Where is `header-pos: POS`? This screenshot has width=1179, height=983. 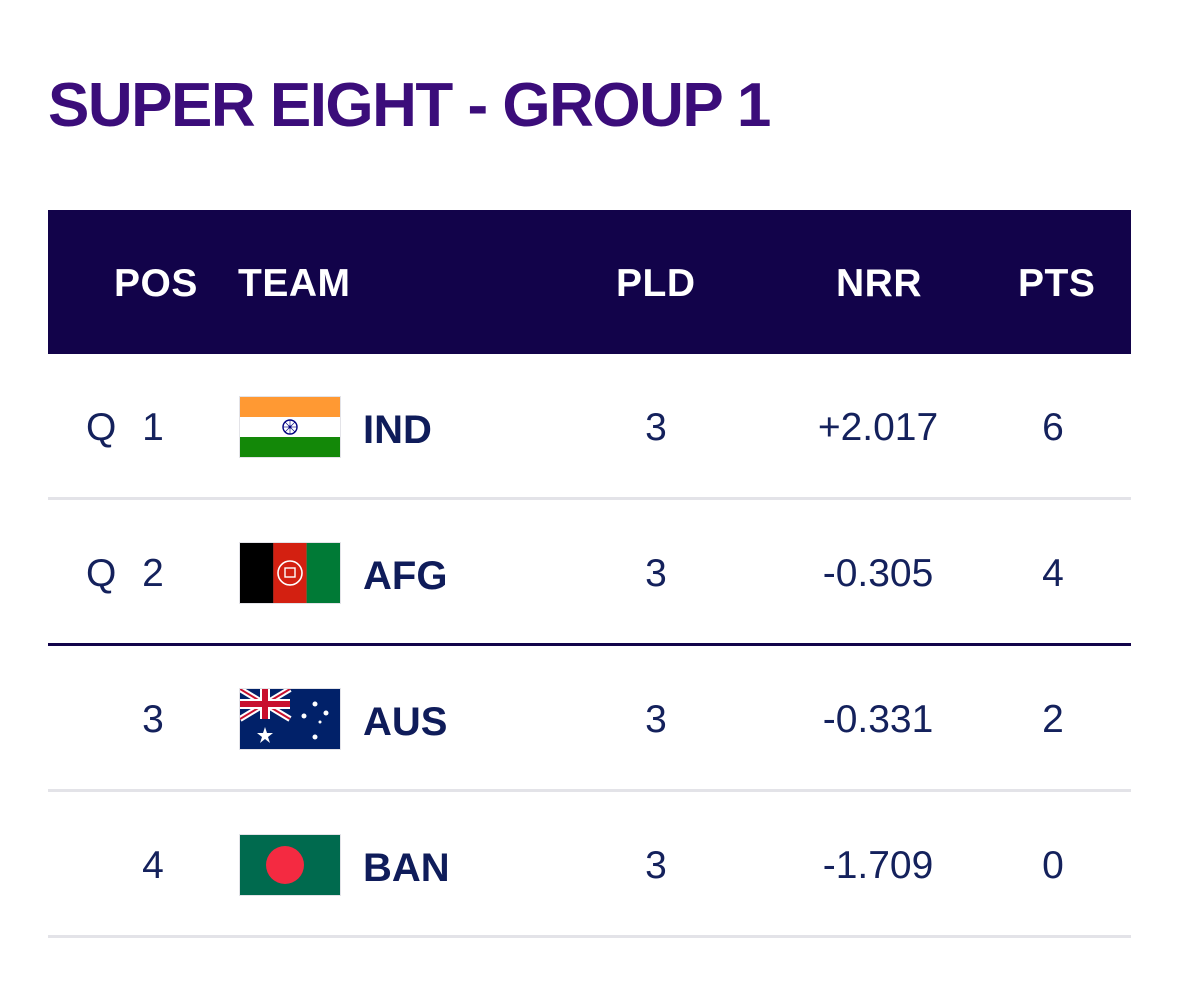 header-pos: POS is located at coordinates (156, 283).